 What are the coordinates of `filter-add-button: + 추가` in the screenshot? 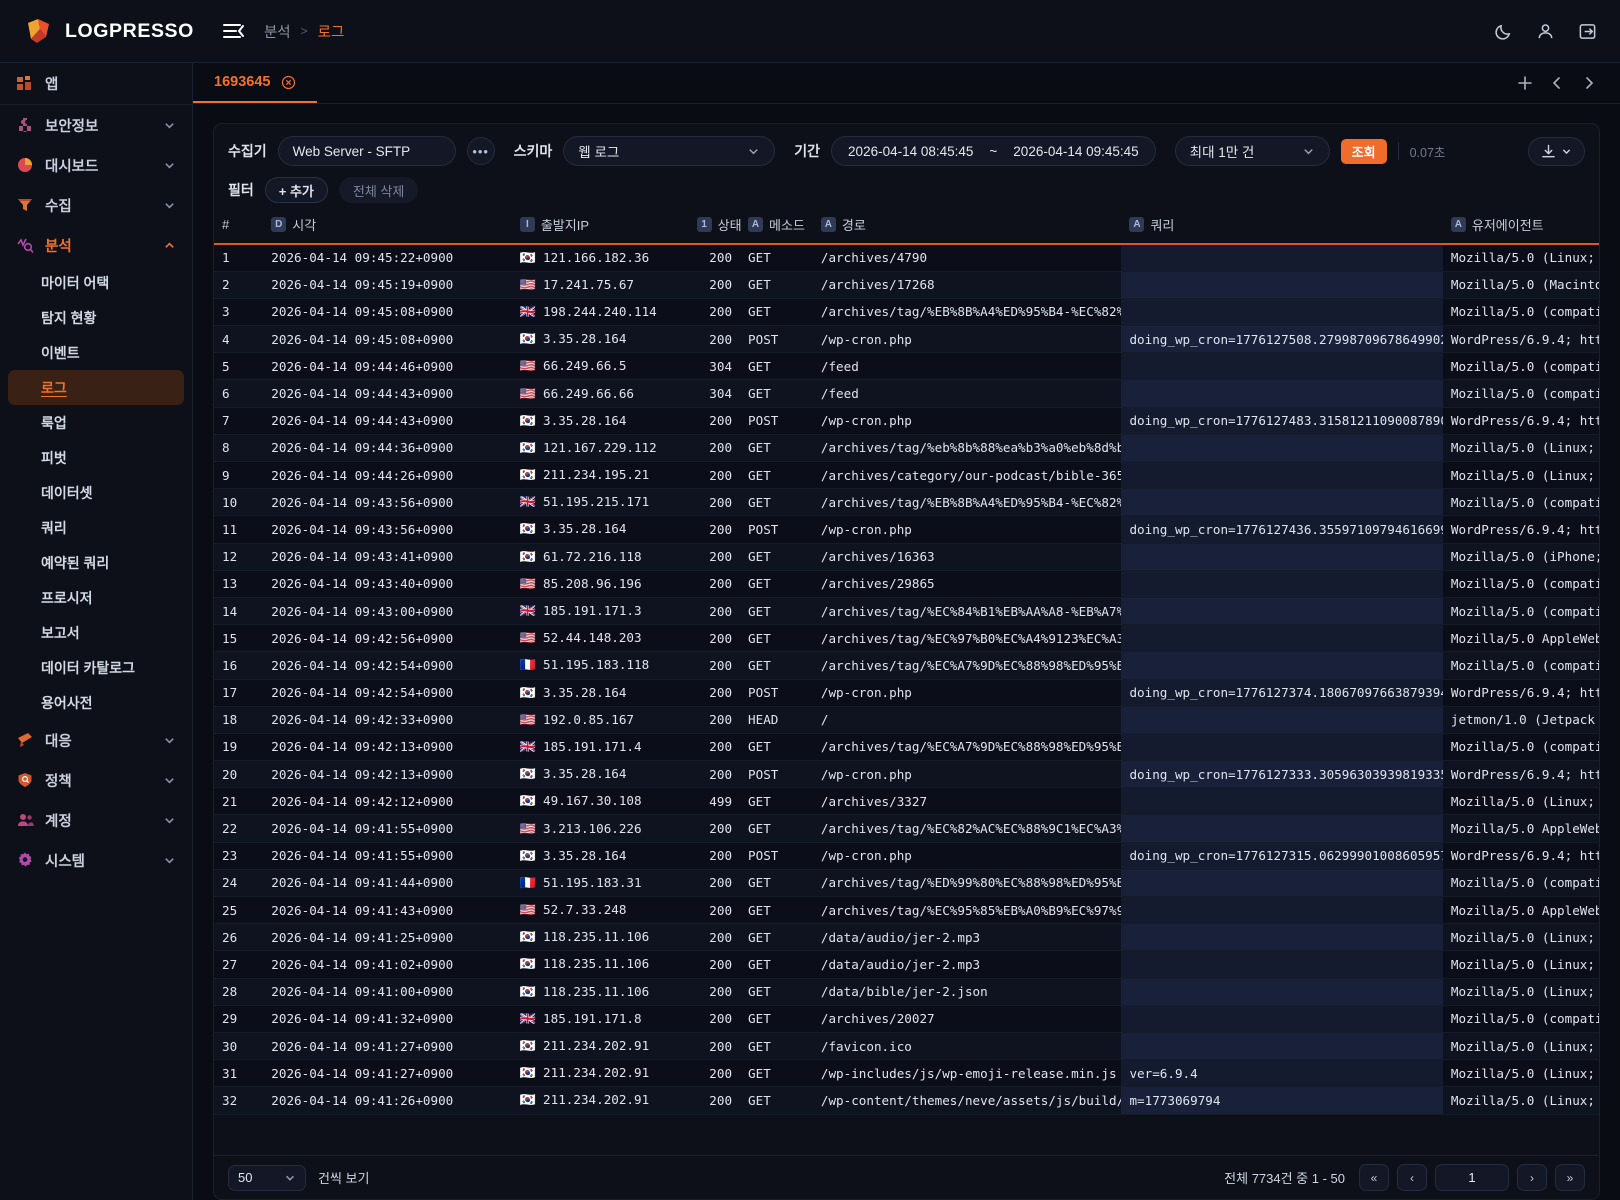 It's located at (296, 190).